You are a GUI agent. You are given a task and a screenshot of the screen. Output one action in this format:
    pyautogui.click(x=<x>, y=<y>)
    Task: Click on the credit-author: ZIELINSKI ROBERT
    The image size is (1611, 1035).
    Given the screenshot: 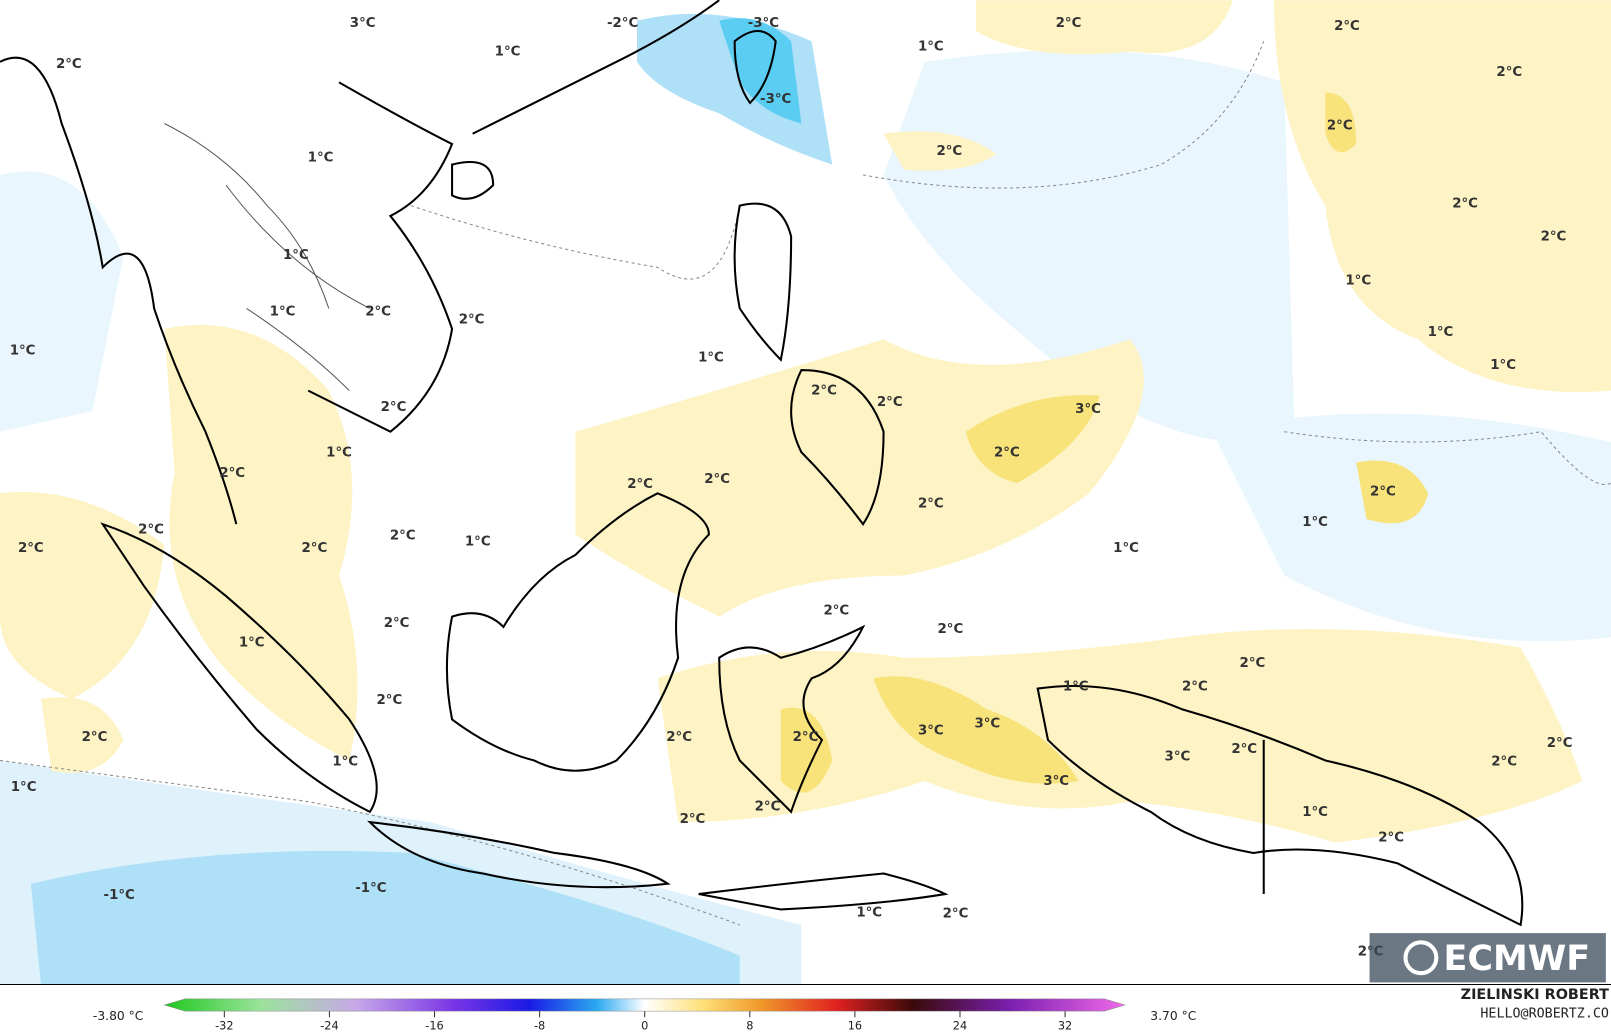 What is the action you would take?
    pyautogui.click(x=1535, y=995)
    